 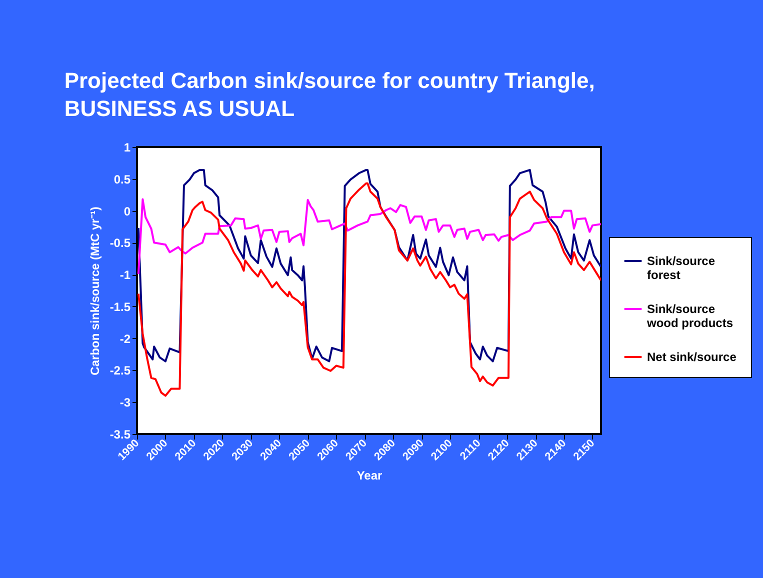 What do you see at coordinates (120, 307) in the screenshot?
I see `y-tick-label: -1.5` at bounding box center [120, 307].